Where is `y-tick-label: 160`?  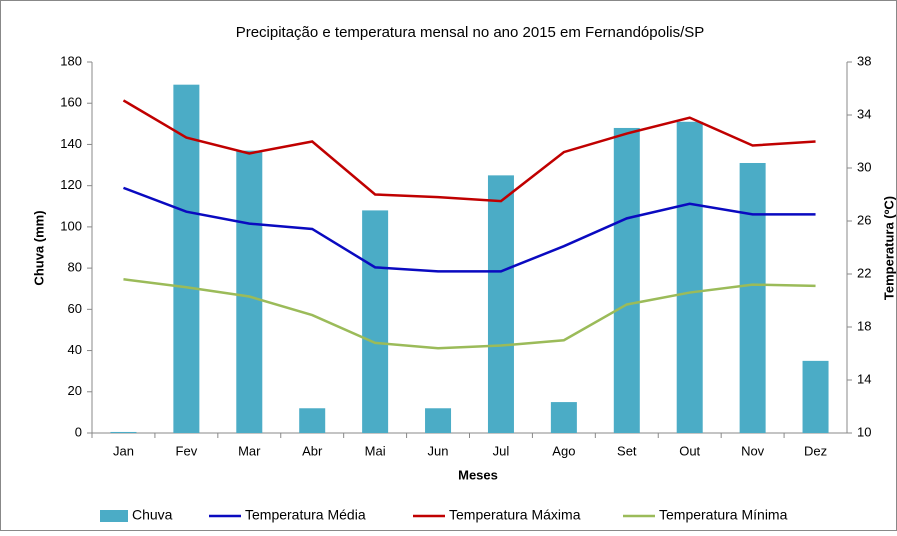 y-tick-label: 160 is located at coordinates (71, 102).